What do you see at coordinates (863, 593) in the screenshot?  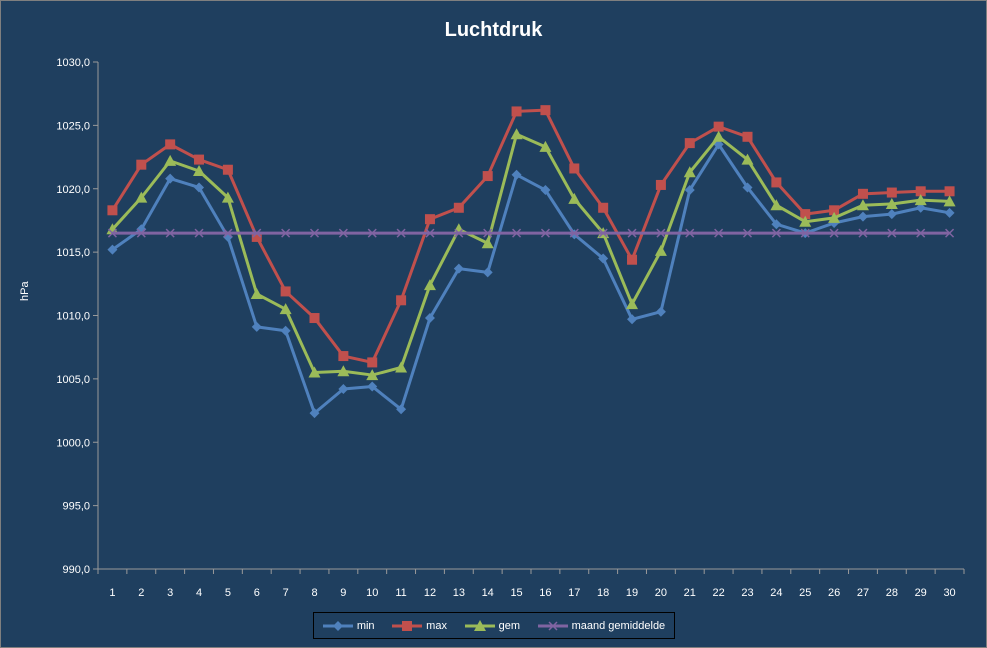 I see `x-tick-label: 27` at bounding box center [863, 593].